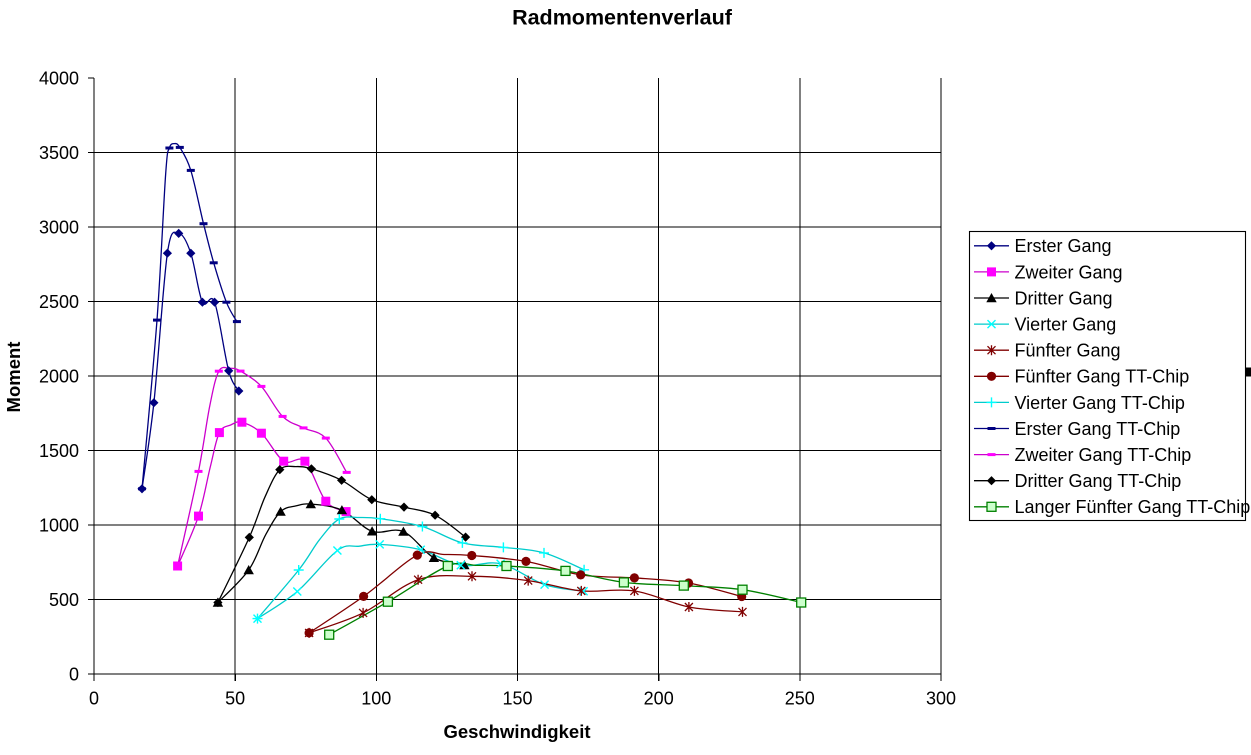  What do you see at coordinates (1103, 455) in the screenshot?
I see `svg-text: Zweiter Gang TT-Chip` at bounding box center [1103, 455].